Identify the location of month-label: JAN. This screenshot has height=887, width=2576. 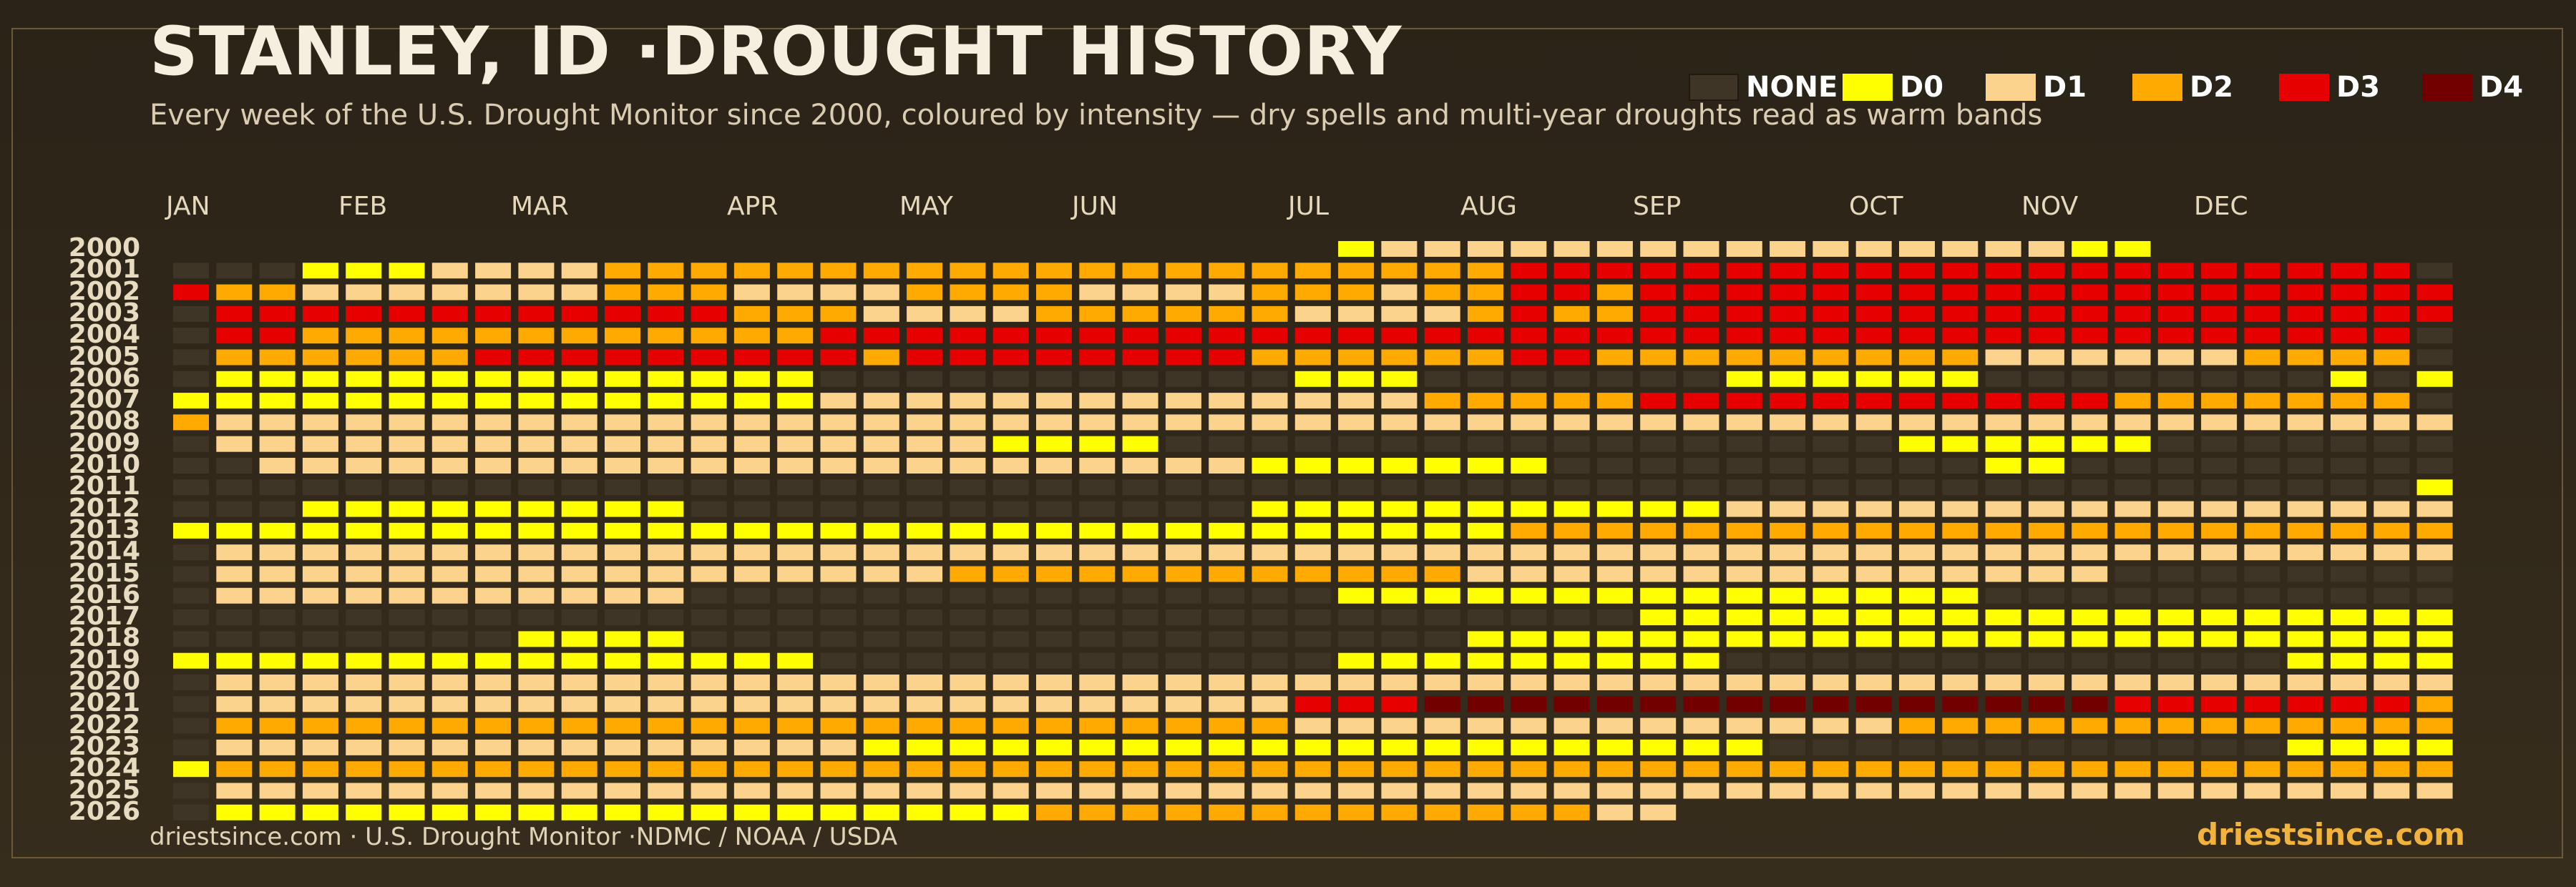
(188, 206).